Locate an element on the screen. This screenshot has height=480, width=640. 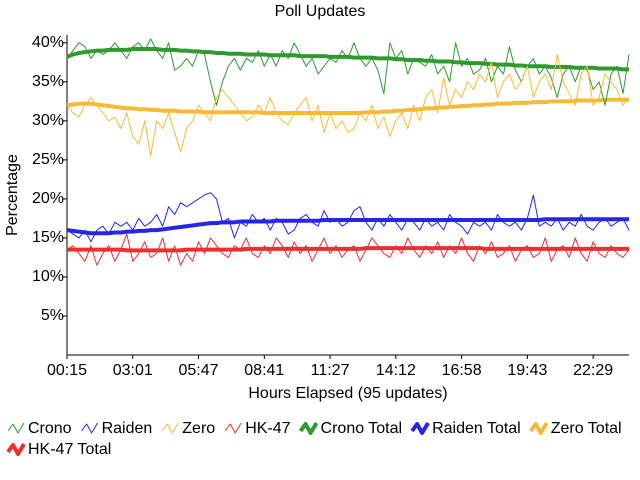
y-tick-label: 20% is located at coordinates (48, 198).